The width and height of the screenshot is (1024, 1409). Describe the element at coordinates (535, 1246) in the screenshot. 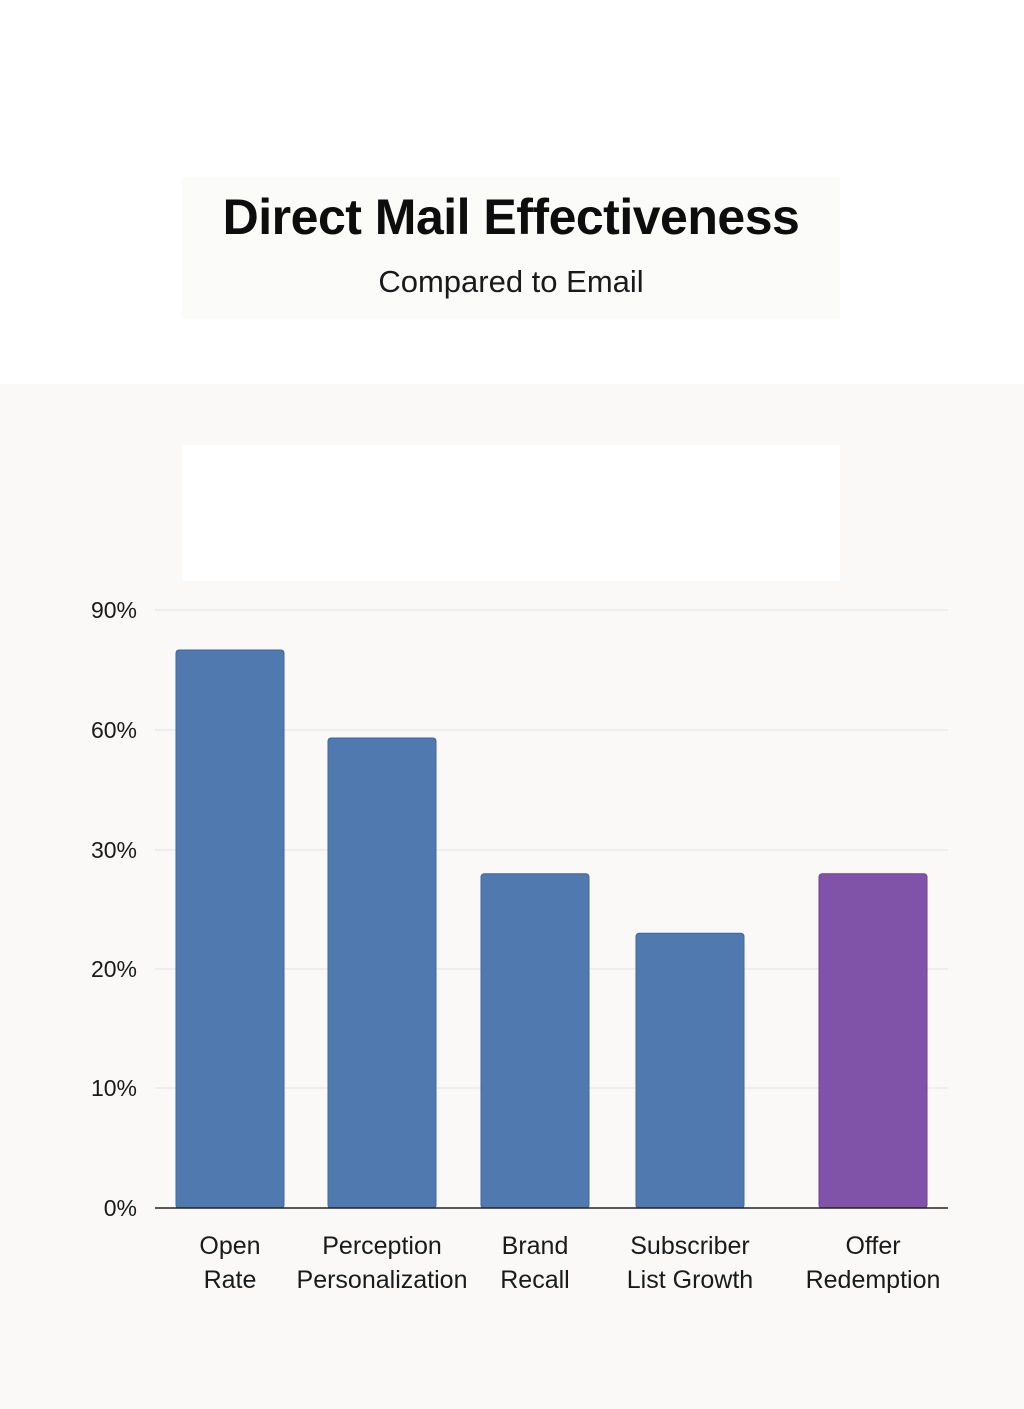

I see `x-tick-label: Brand` at that location.